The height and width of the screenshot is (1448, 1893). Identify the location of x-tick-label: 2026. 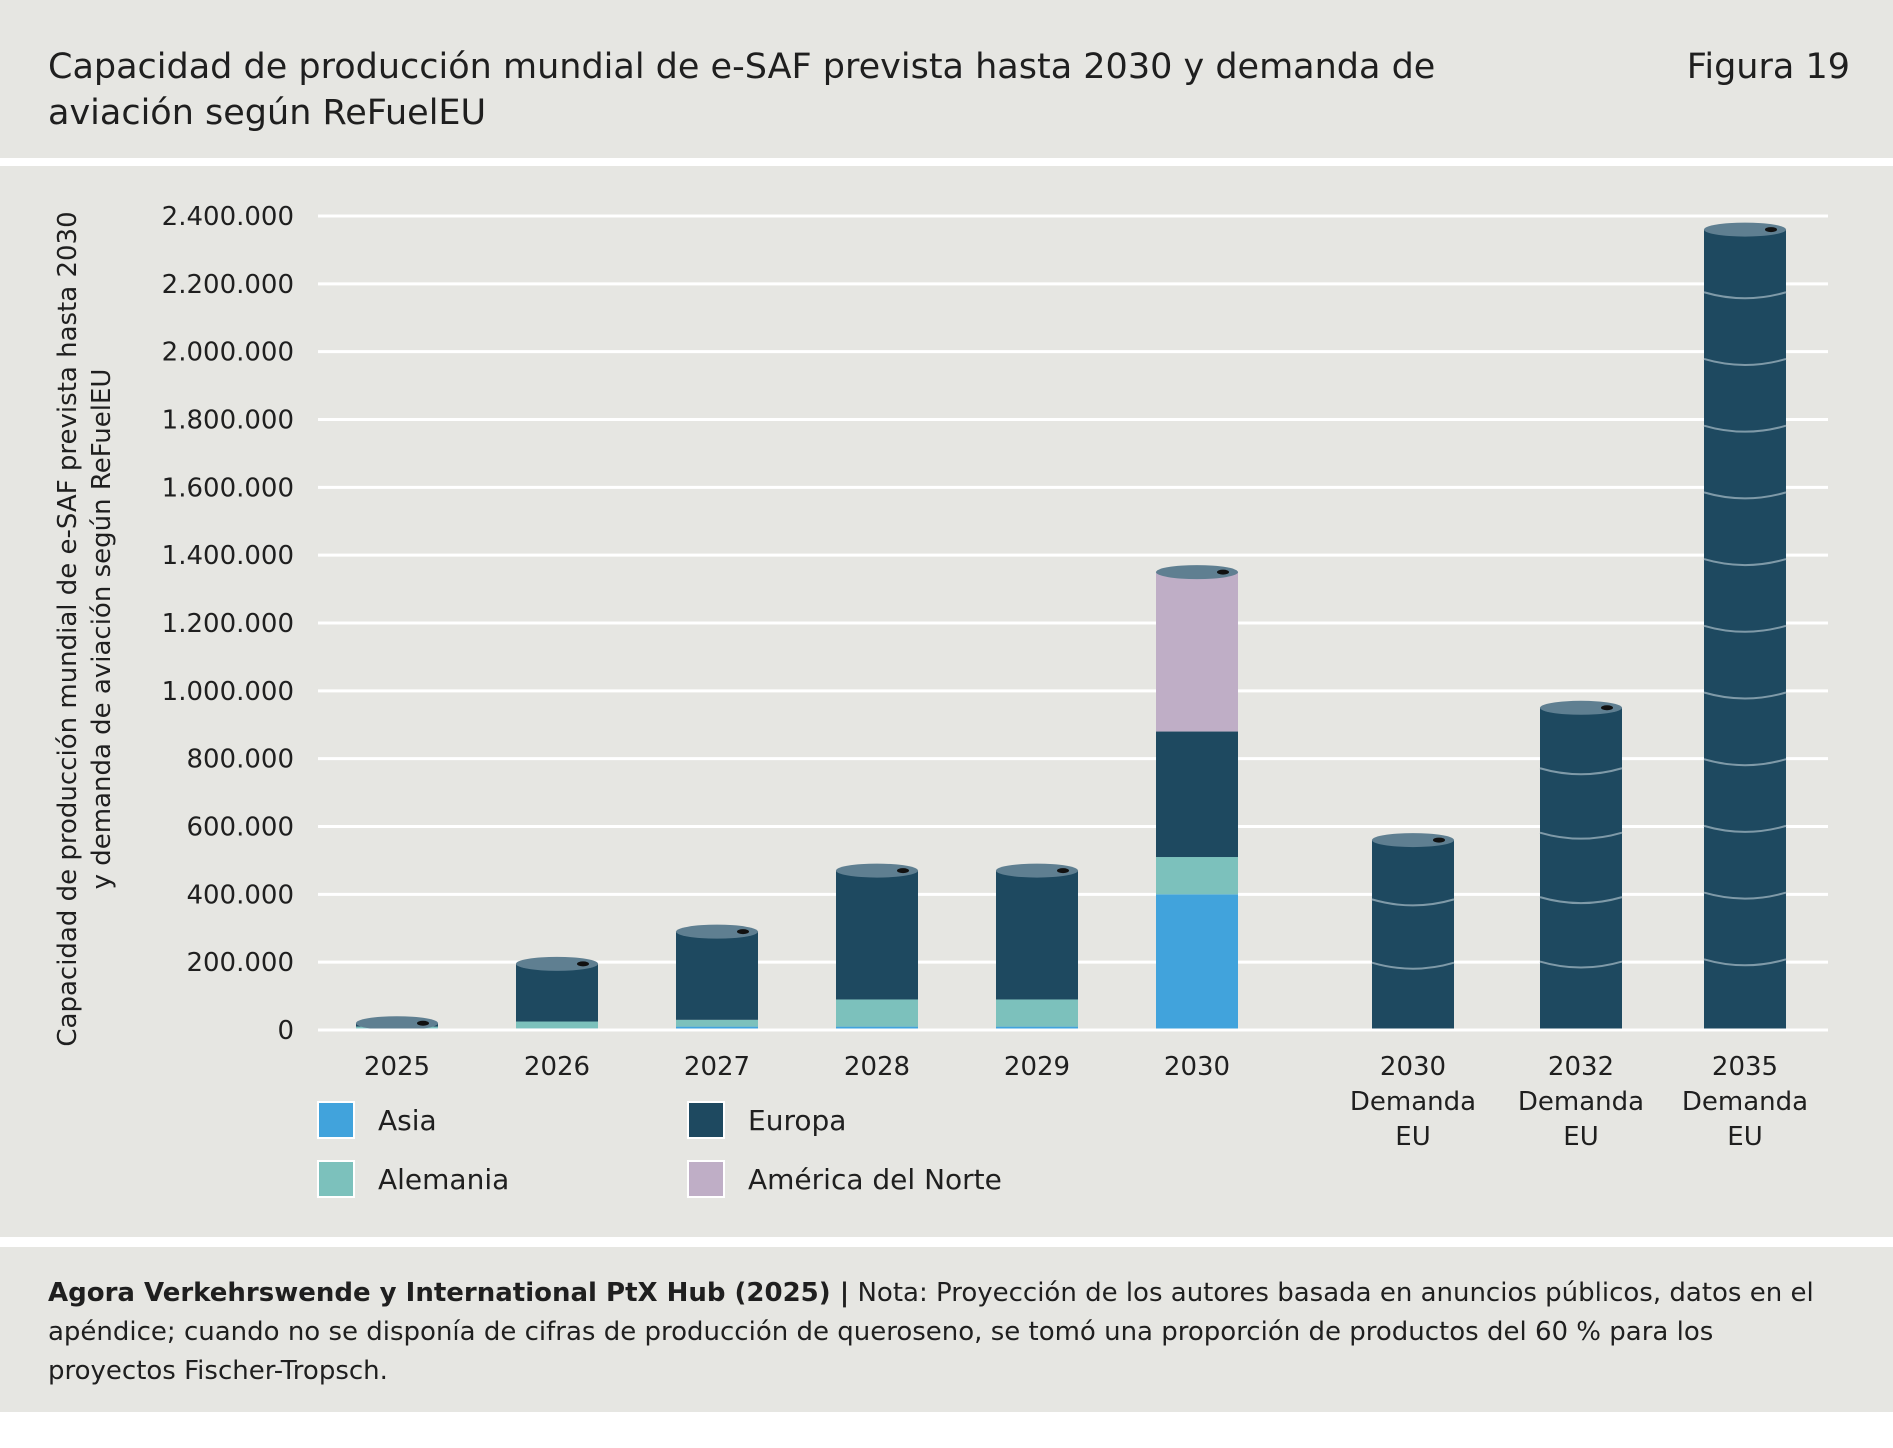
(557, 1067).